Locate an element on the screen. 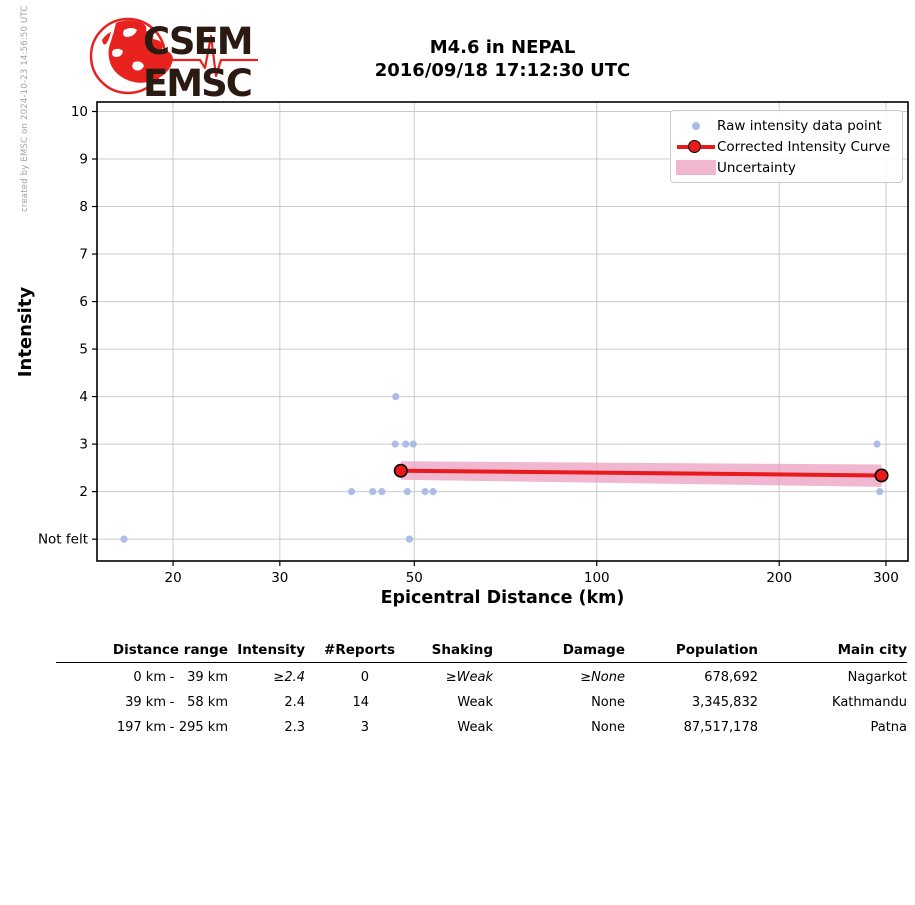 The image size is (915, 905). chart-title-line2: 2016/09/18 17:12:30 UTC is located at coordinates (502, 70).